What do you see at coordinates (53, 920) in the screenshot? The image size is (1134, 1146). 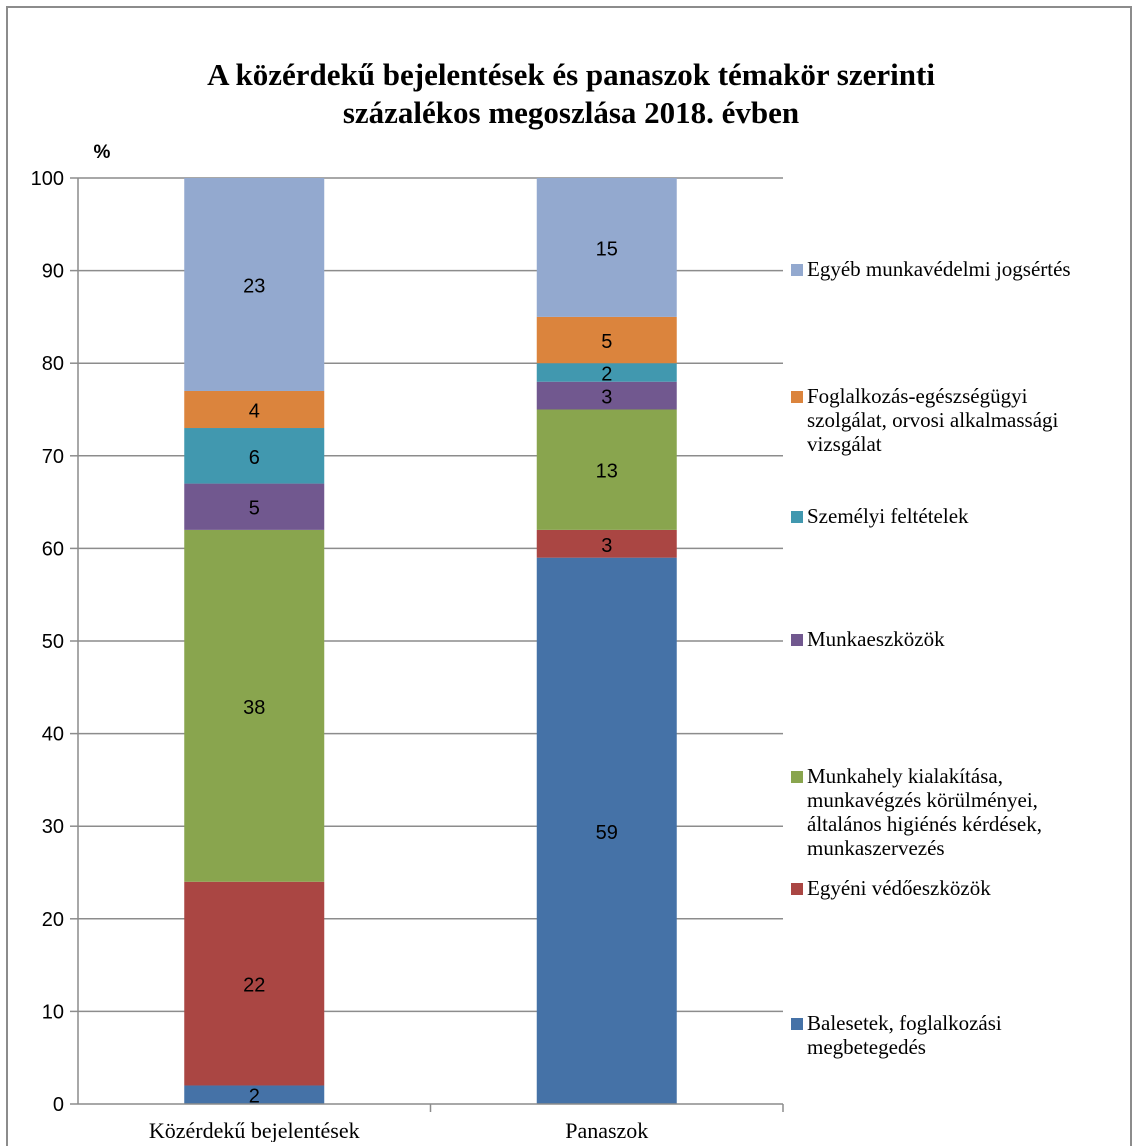 I see `y-tick-label: 20` at bounding box center [53, 920].